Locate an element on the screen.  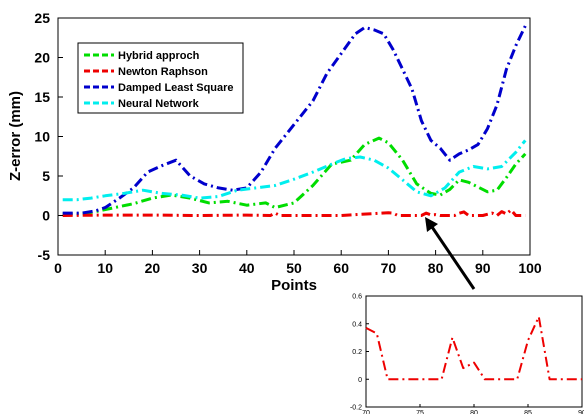
y-axis-label: Z-error (mm) is located at coordinates (15, 136).